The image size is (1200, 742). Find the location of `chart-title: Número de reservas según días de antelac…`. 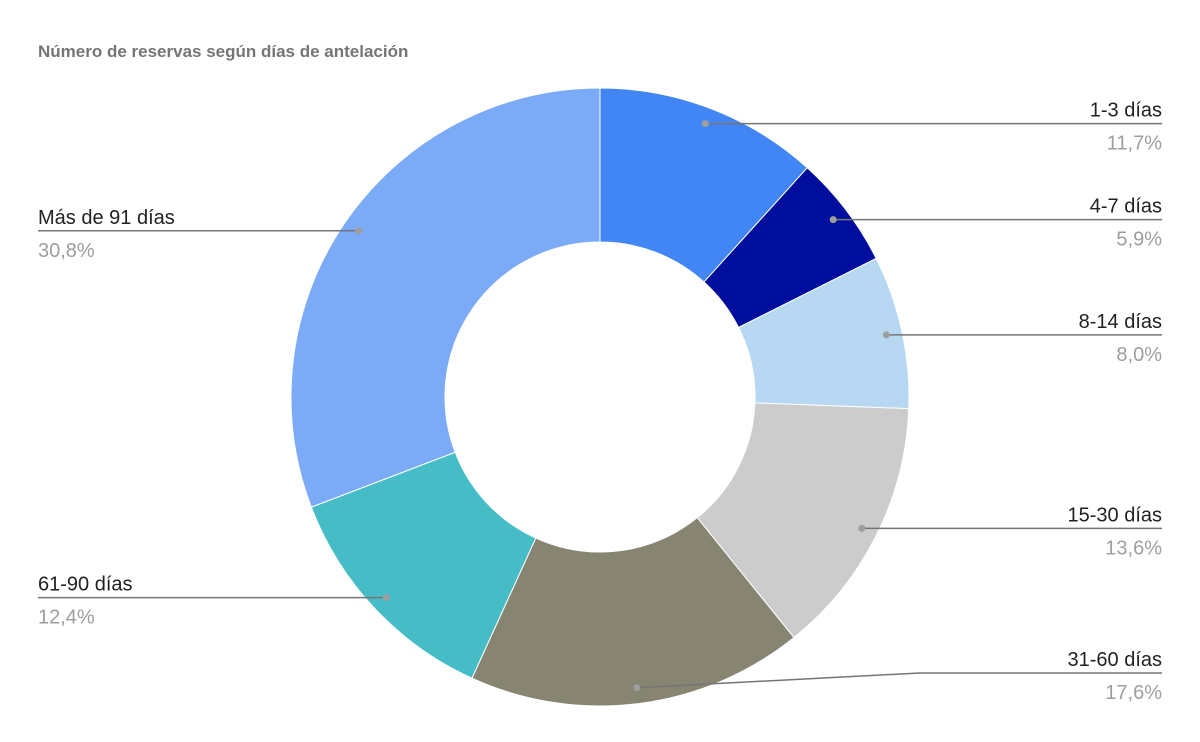

chart-title: Número de reservas según días de antelac… is located at coordinates (223, 51).